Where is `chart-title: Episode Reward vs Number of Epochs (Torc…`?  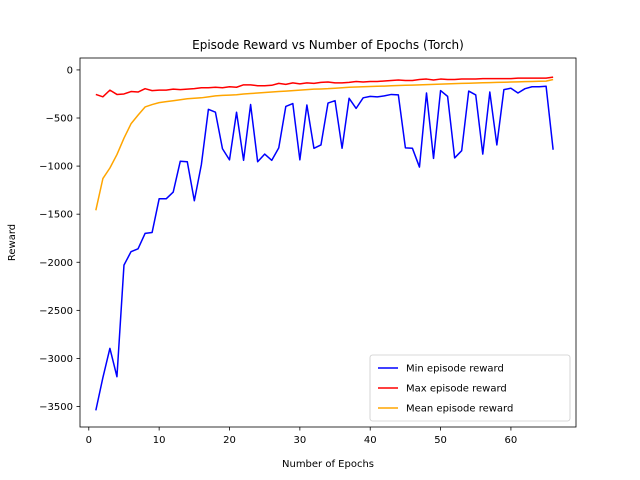 chart-title: Episode Reward vs Number of Epochs (Torc… is located at coordinates (328, 45).